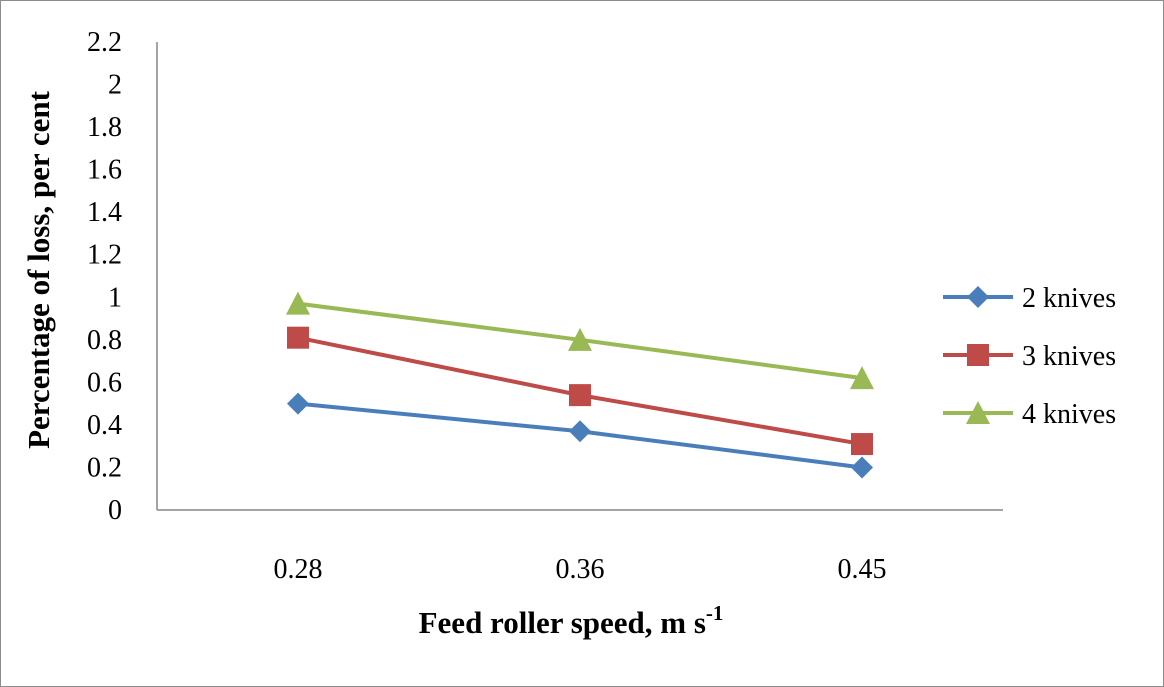  What do you see at coordinates (104, 340) in the screenshot?
I see `y-tick-label: 0.8` at bounding box center [104, 340].